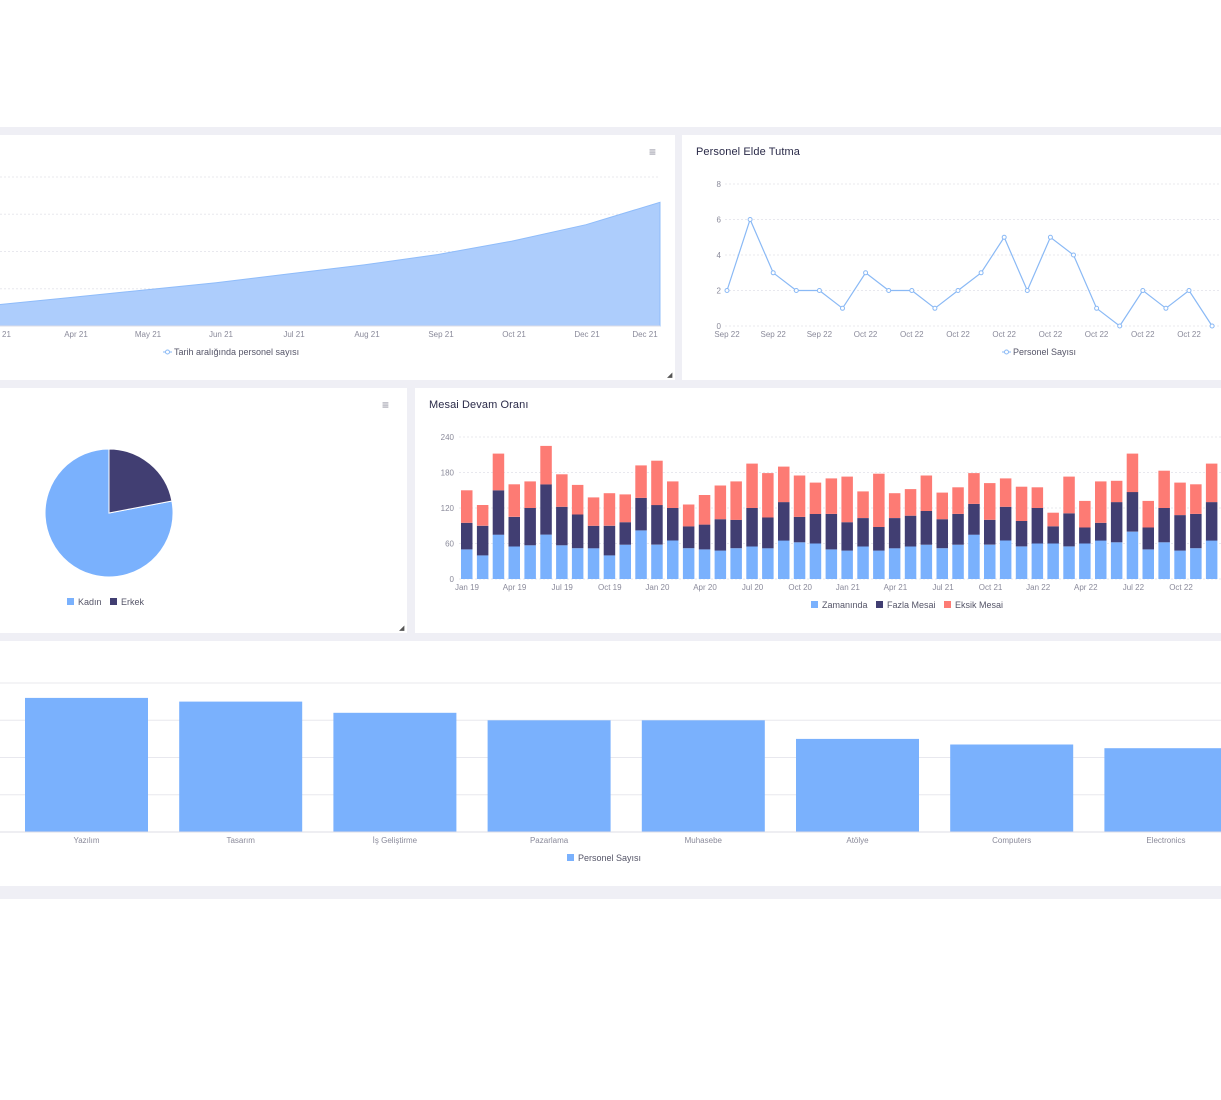  I want to click on legend-item-swatch, so click(113, 601).